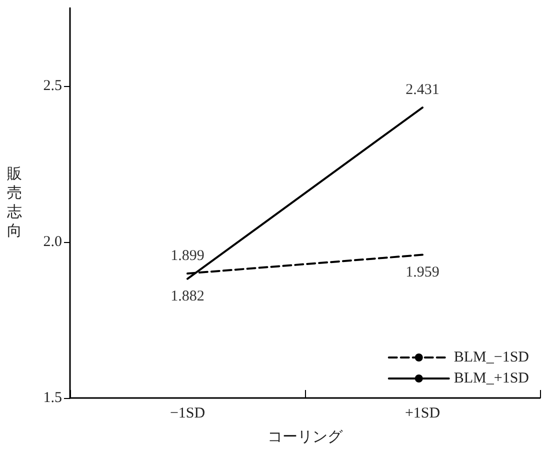  What do you see at coordinates (187, 296) in the screenshot?
I see `data-label: 1.882` at bounding box center [187, 296].